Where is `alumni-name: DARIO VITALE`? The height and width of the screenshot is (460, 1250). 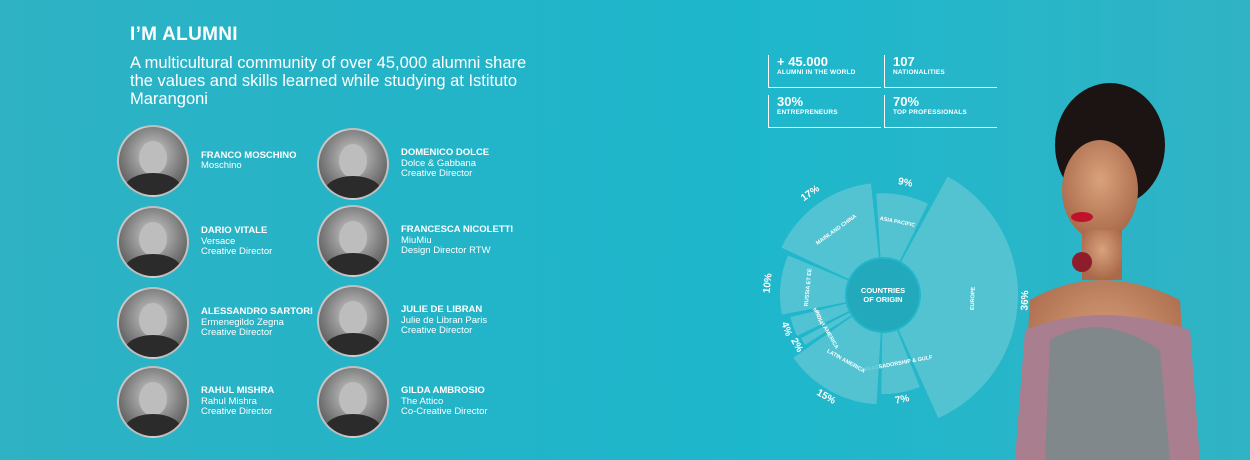 alumni-name: DARIO VITALE is located at coordinates (234, 231).